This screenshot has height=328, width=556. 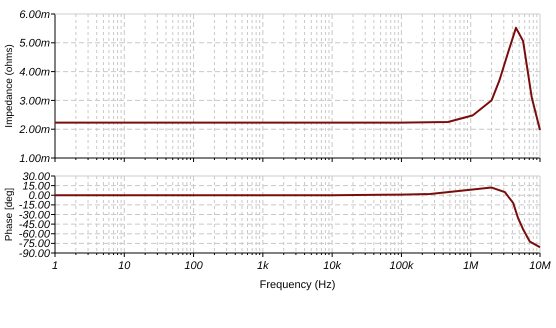 What do you see at coordinates (34, 101) in the screenshot?
I see `y-tick-label: 3.00m` at bounding box center [34, 101].